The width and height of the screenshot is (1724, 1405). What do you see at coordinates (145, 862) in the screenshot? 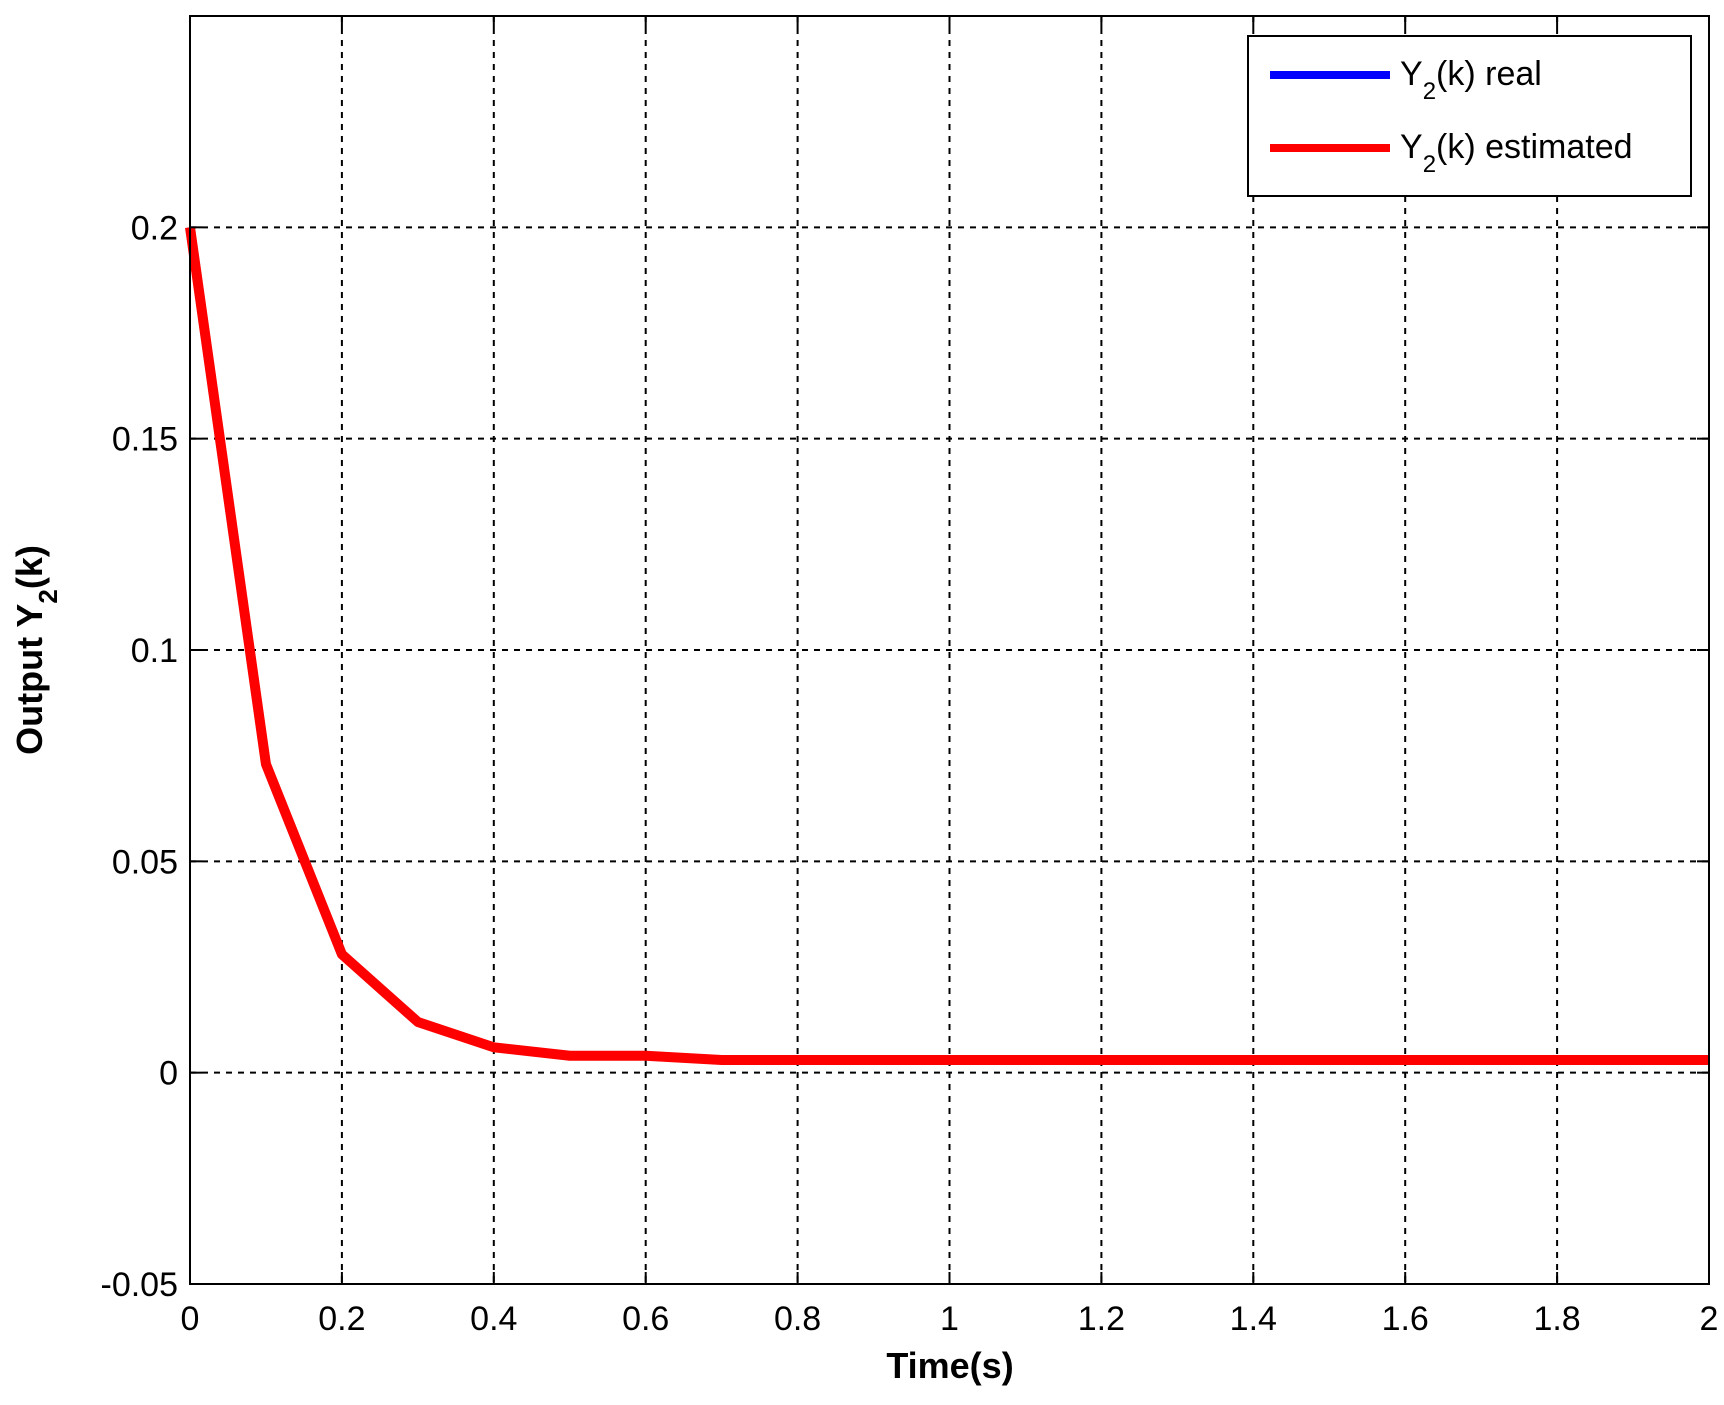
I see `y-tick-label: 0.05` at bounding box center [145, 862].